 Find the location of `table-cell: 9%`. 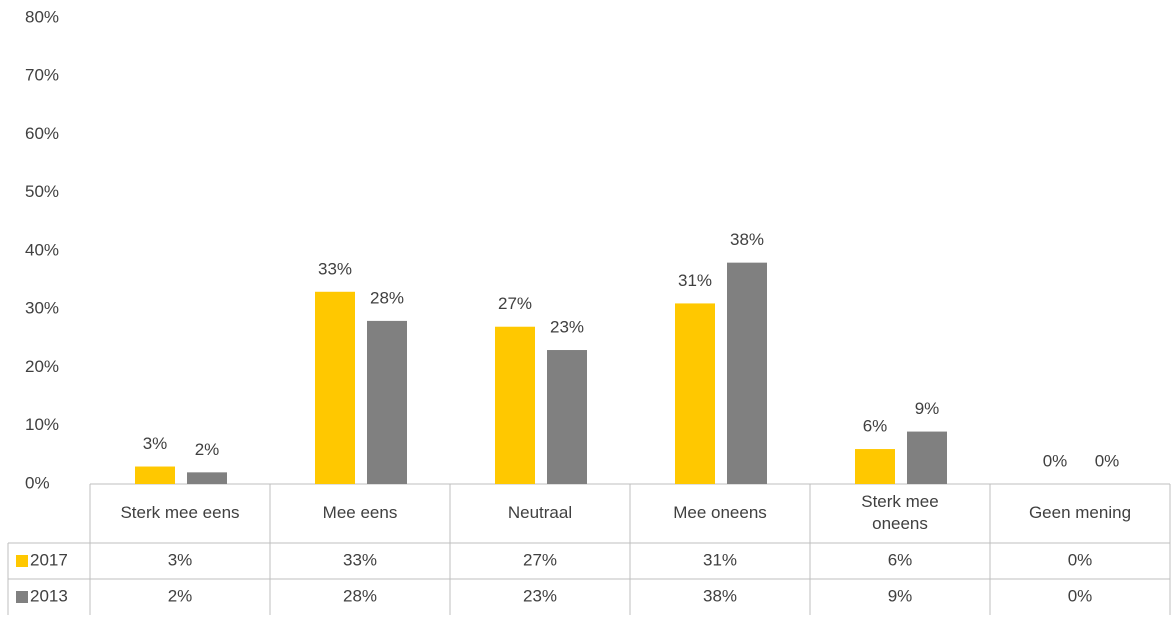

table-cell: 9% is located at coordinates (900, 595).